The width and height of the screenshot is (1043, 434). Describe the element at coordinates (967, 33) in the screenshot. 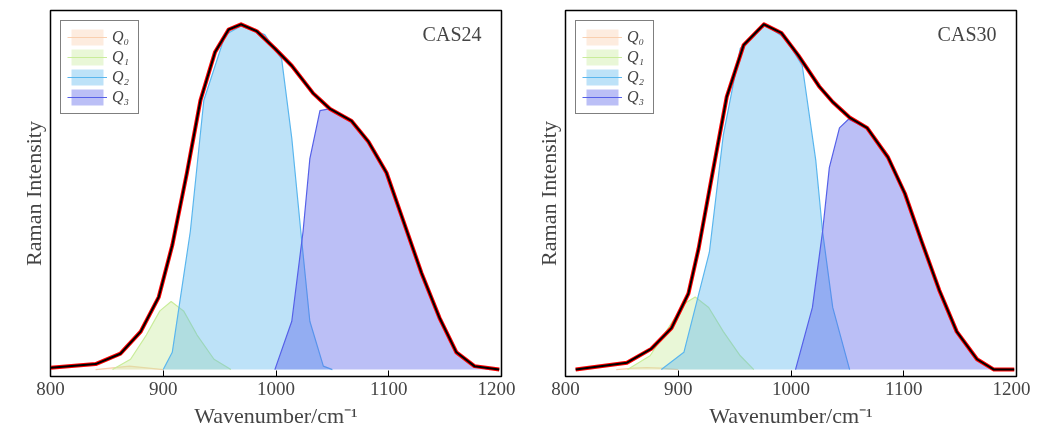

I see `annotation: CAS30` at that location.